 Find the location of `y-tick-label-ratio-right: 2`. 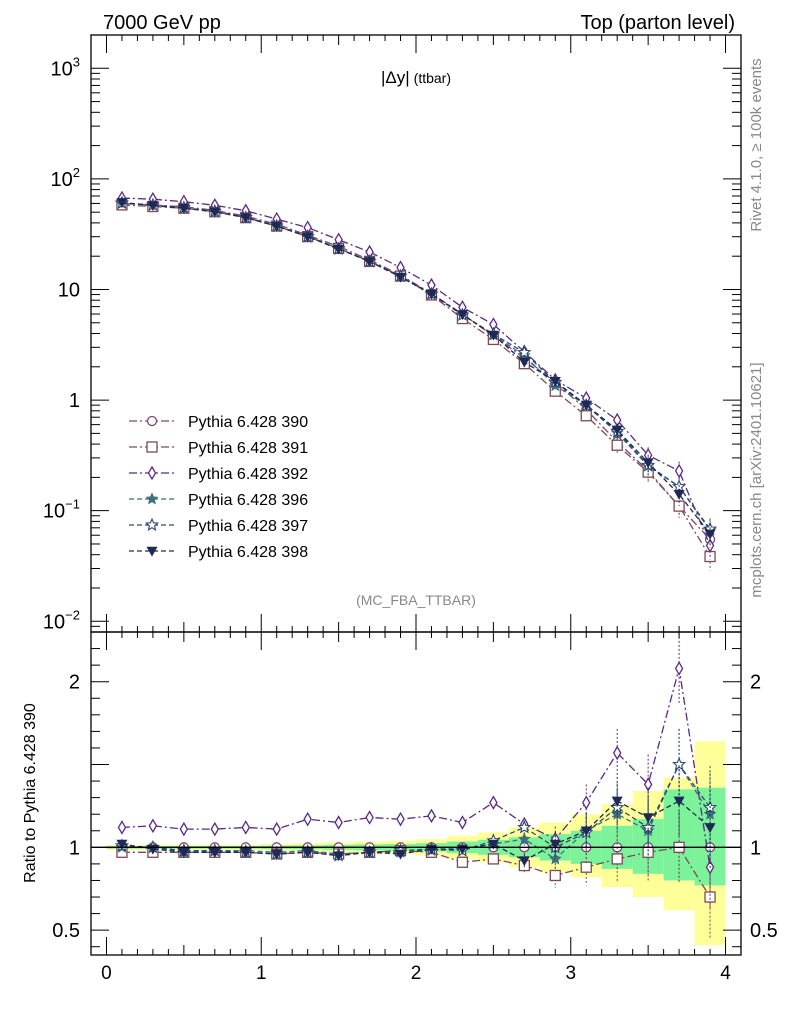

y-tick-label-ratio-right: 2 is located at coordinates (755, 683).